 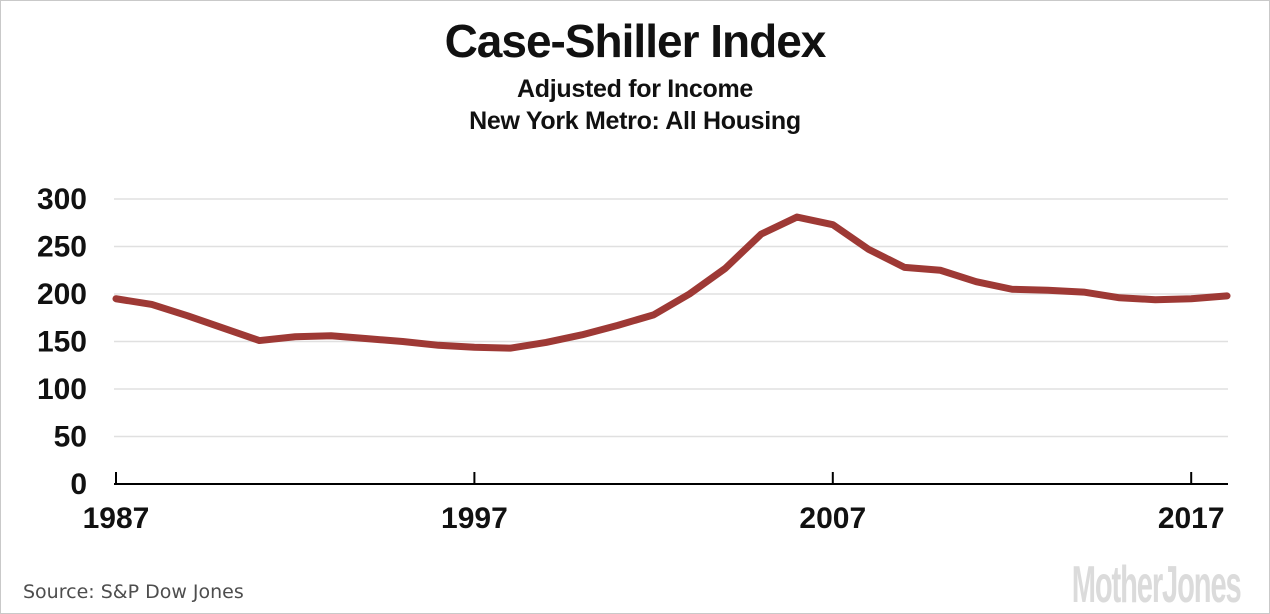 I want to click on y-axis-tick-label: 300, so click(x=62, y=199).